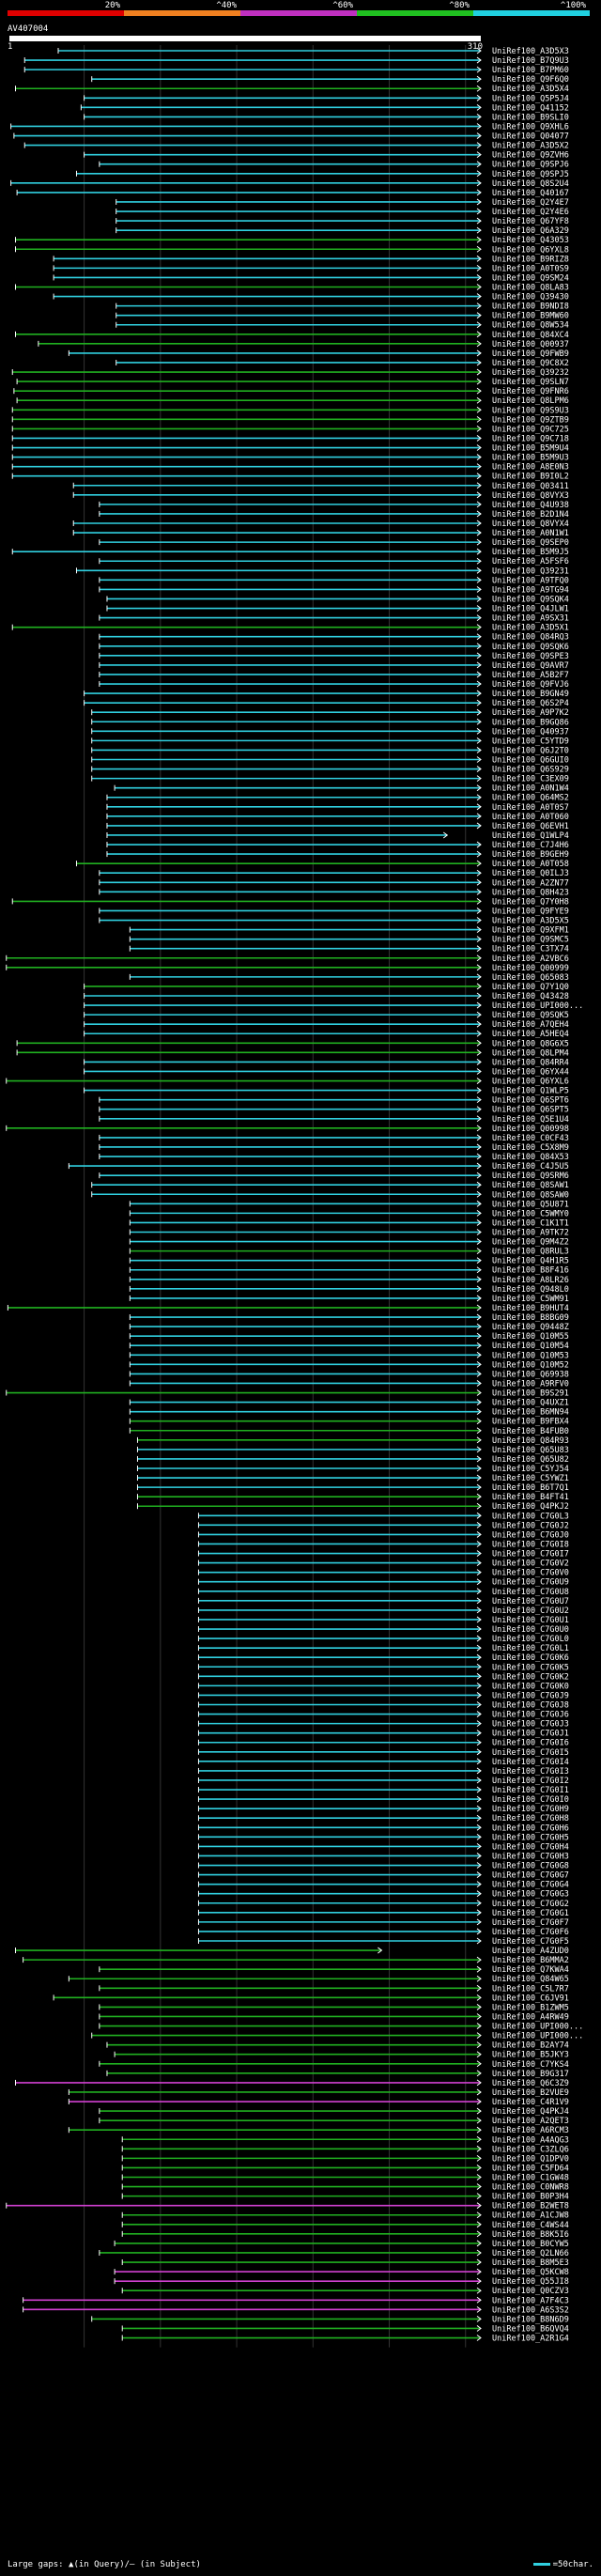  What do you see at coordinates (66, 13) in the screenshot?
I see `identity-scale-segment` at bounding box center [66, 13].